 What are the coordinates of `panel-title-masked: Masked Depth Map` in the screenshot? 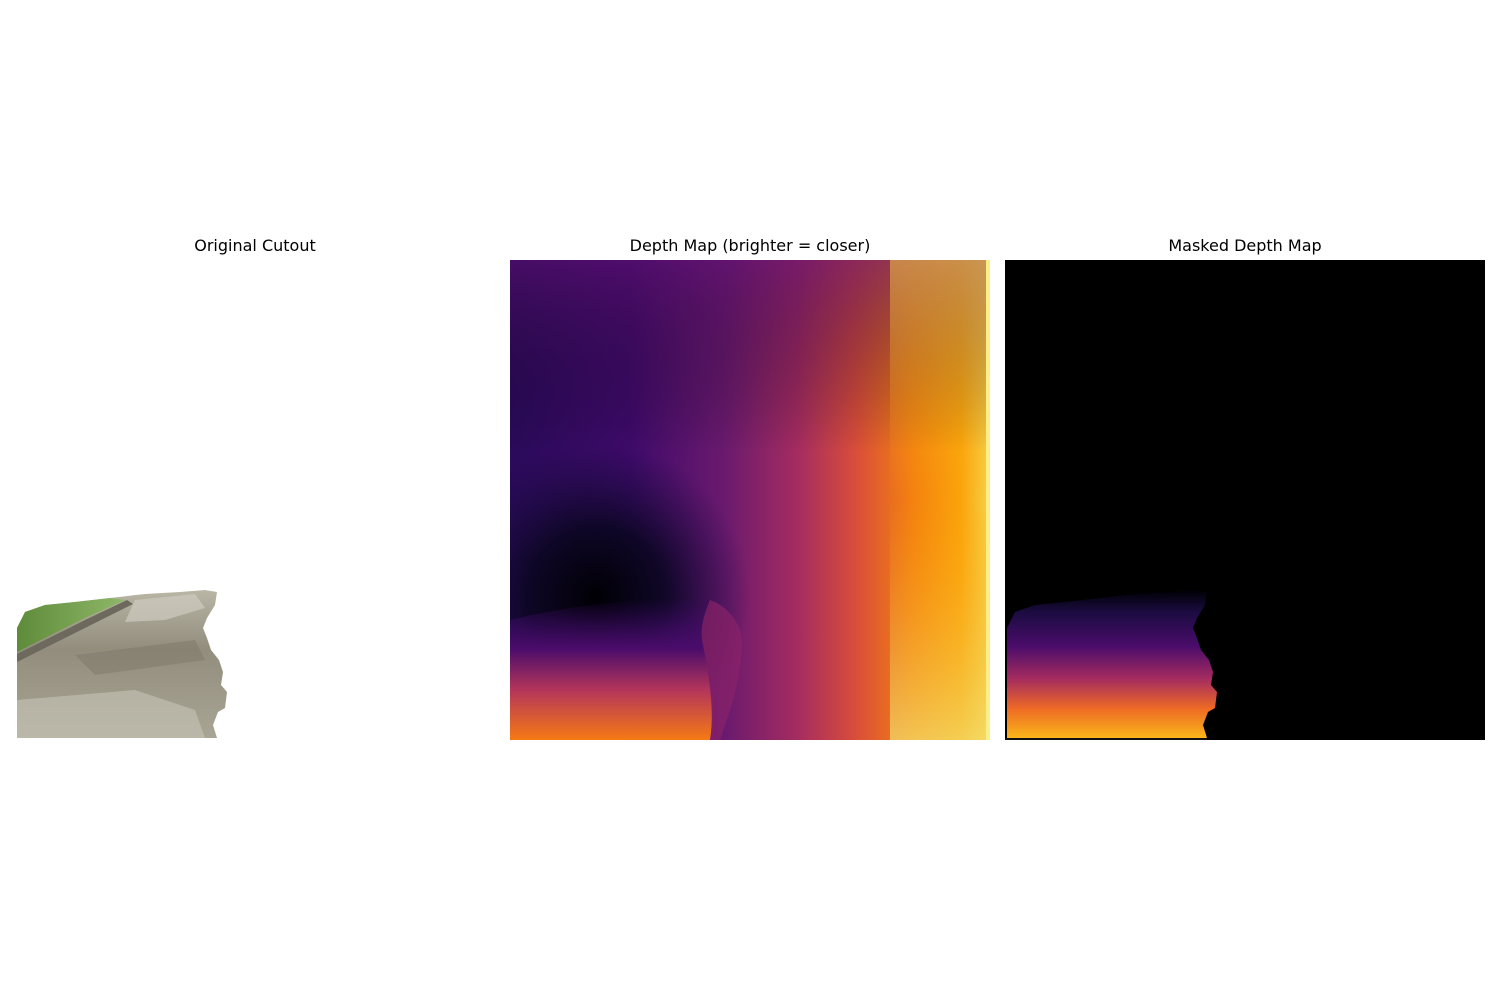 It's located at (1245, 245).